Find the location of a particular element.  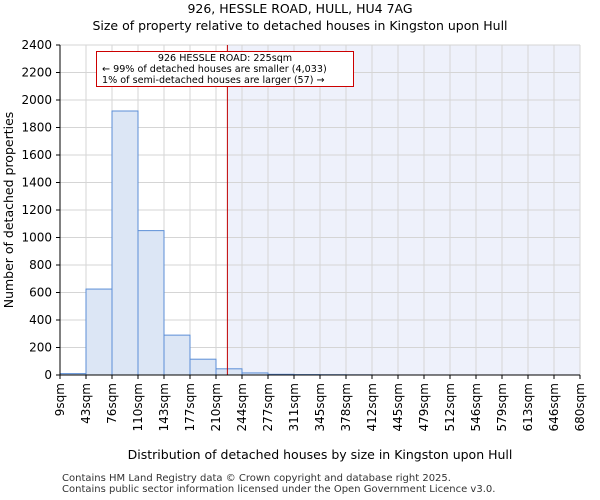

y-tick-label-7: 1400 is located at coordinates (36, 183).